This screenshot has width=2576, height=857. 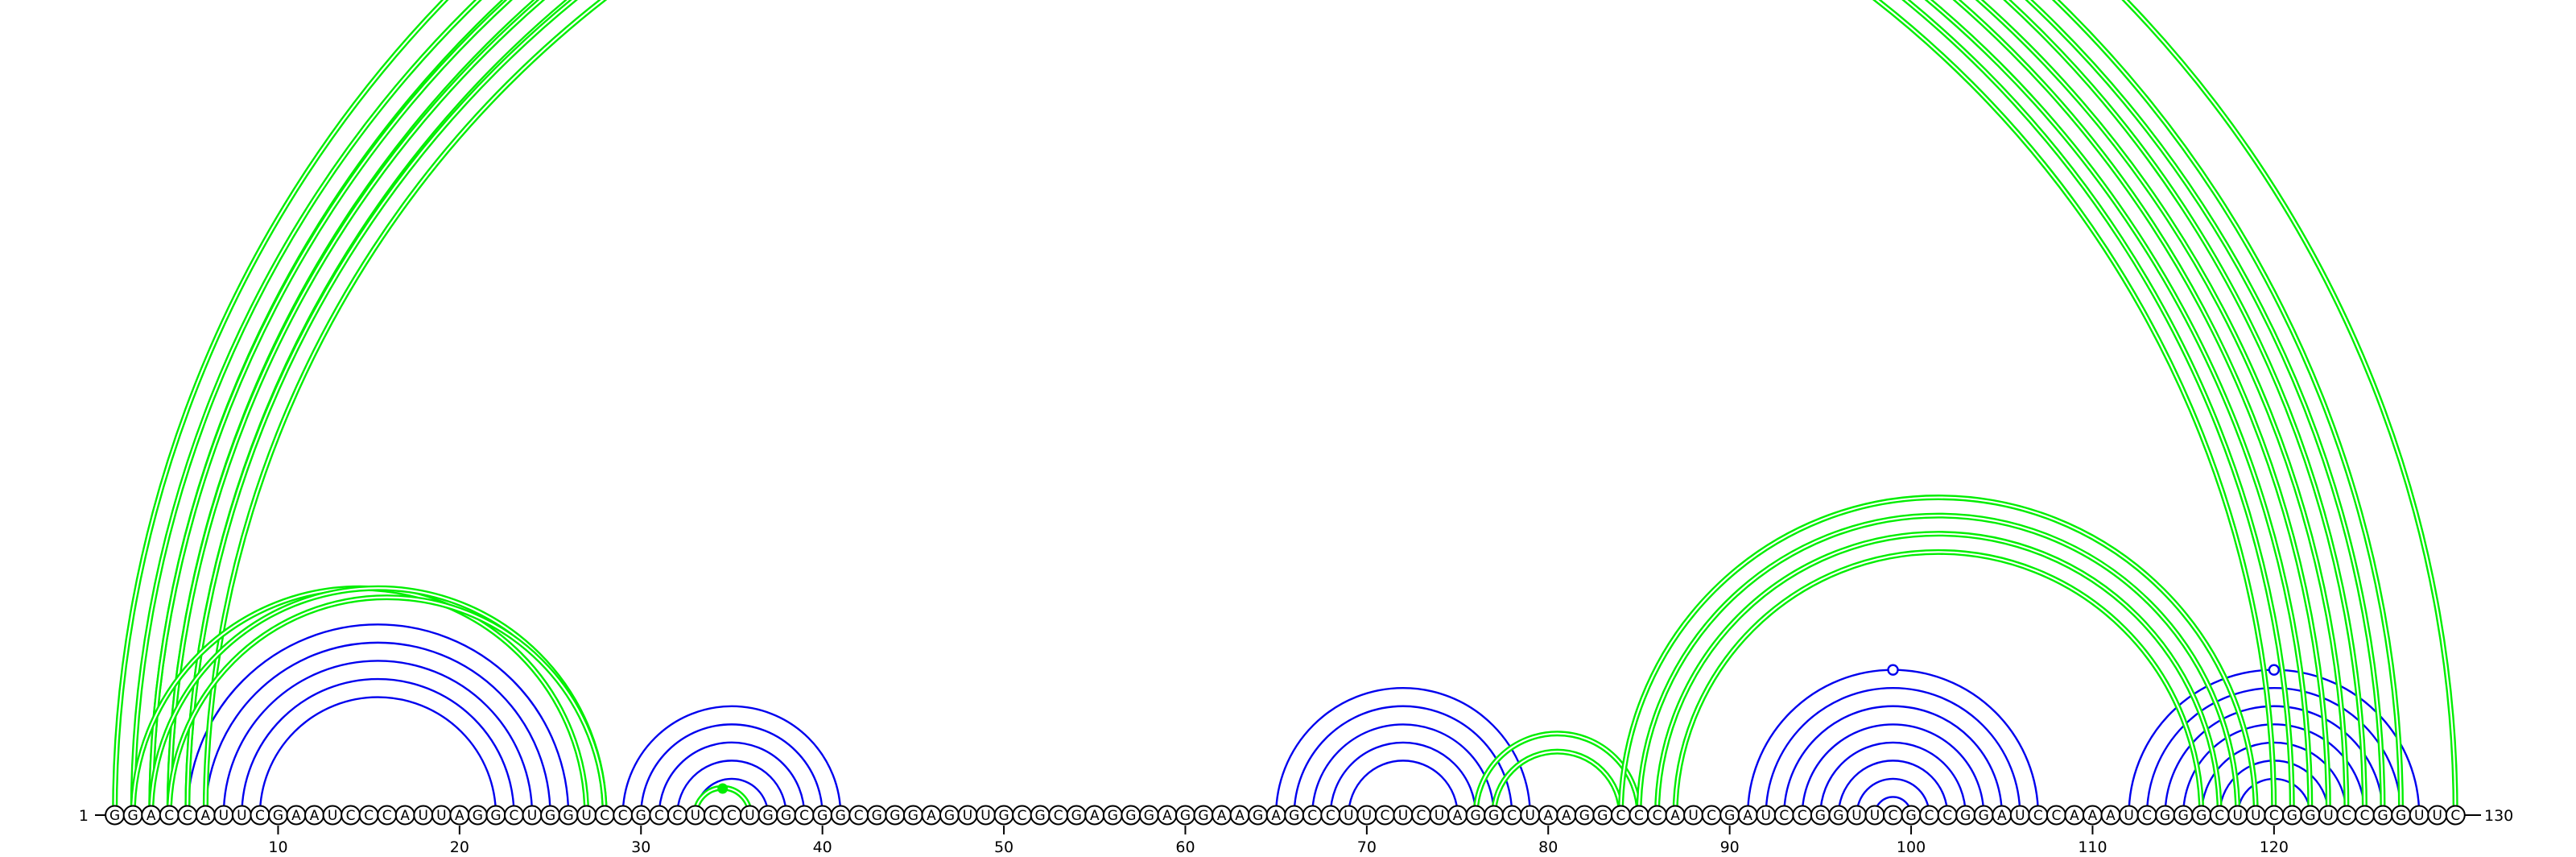 I want to click on nucleotide-105: A, so click(x=2002, y=816).